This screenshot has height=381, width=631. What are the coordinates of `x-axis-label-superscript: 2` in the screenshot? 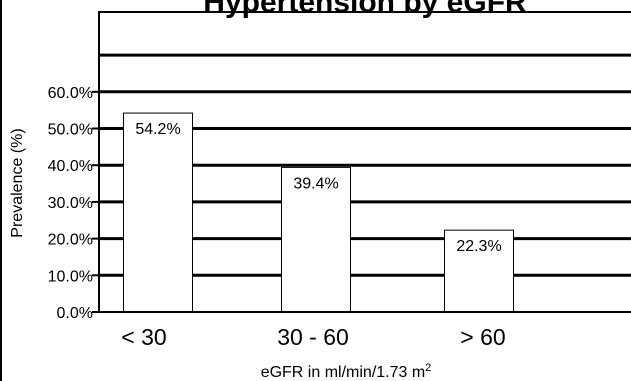 It's located at (428, 368).